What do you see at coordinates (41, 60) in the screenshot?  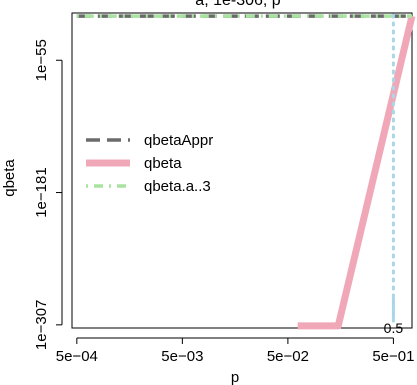 I see `y-tick-label: 1e−55` at bounding box center [41, 60].